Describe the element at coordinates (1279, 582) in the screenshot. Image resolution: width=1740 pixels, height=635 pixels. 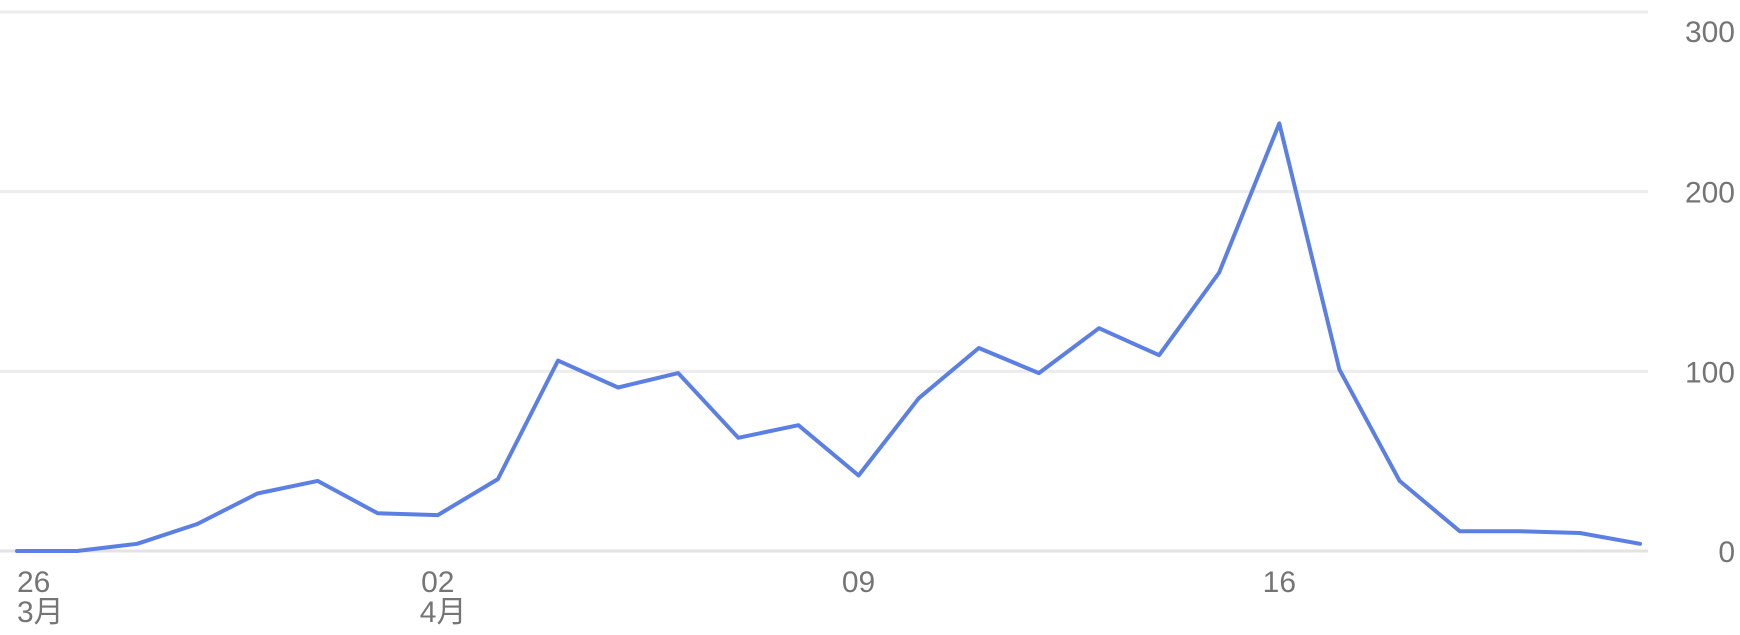
I see `x-tick-label: 16` at that location.